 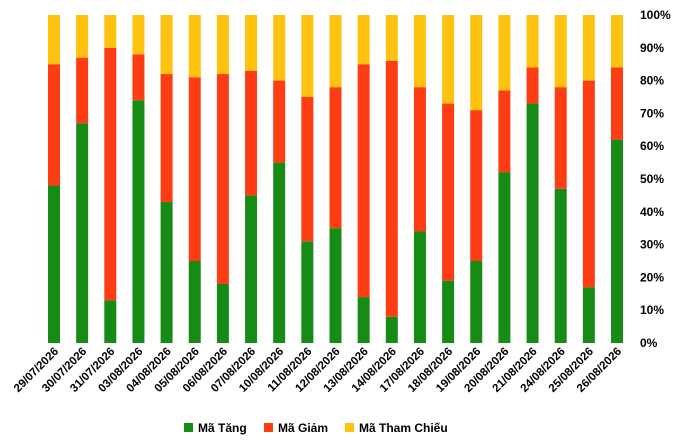 I want to click on y-tick-label: 30%, so click(x=652, y=245).